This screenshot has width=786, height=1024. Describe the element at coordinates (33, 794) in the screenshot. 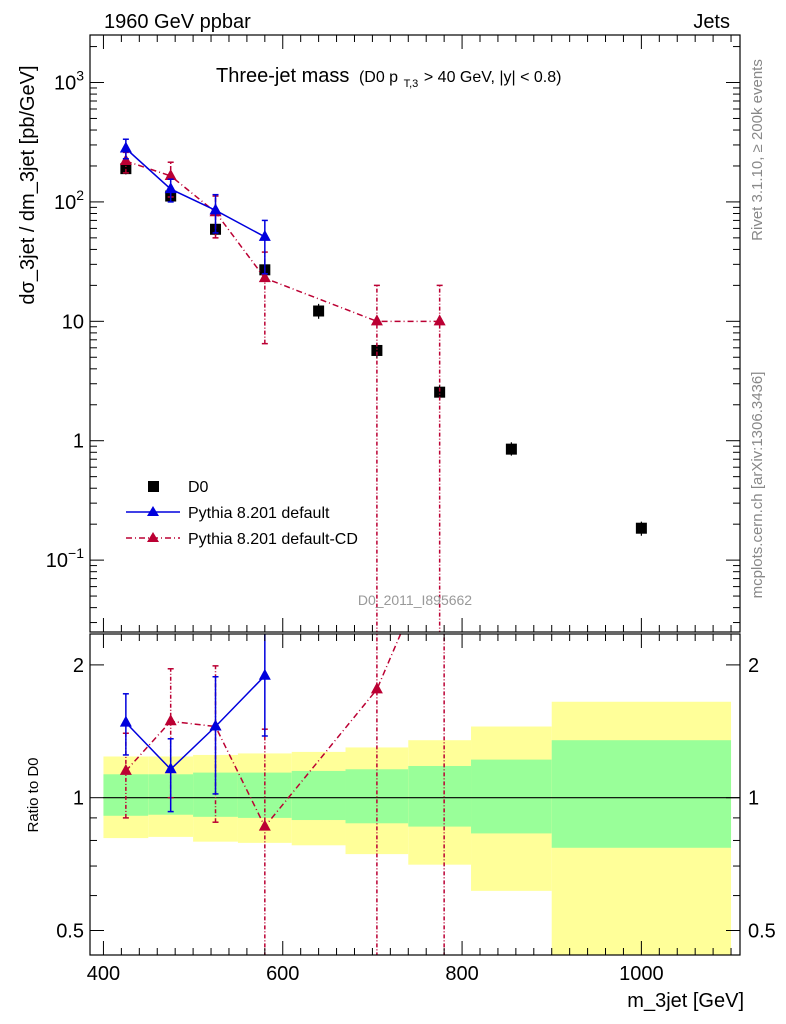

I see `ratio-y-axis-label: Ratio to D0` at that location.